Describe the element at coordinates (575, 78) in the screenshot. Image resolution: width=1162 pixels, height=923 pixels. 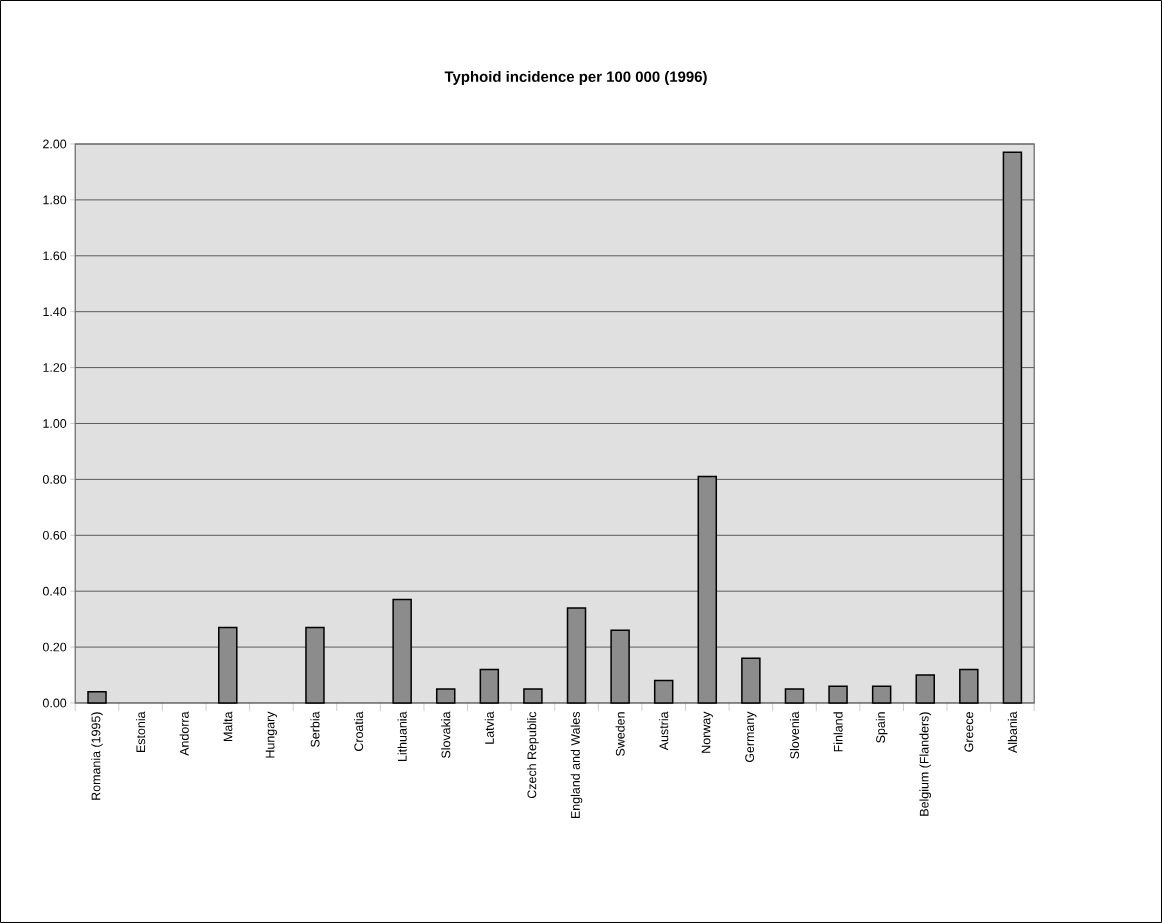
I see `chart-title: Typhoid incidence per 100 000 (1996)` at that location.